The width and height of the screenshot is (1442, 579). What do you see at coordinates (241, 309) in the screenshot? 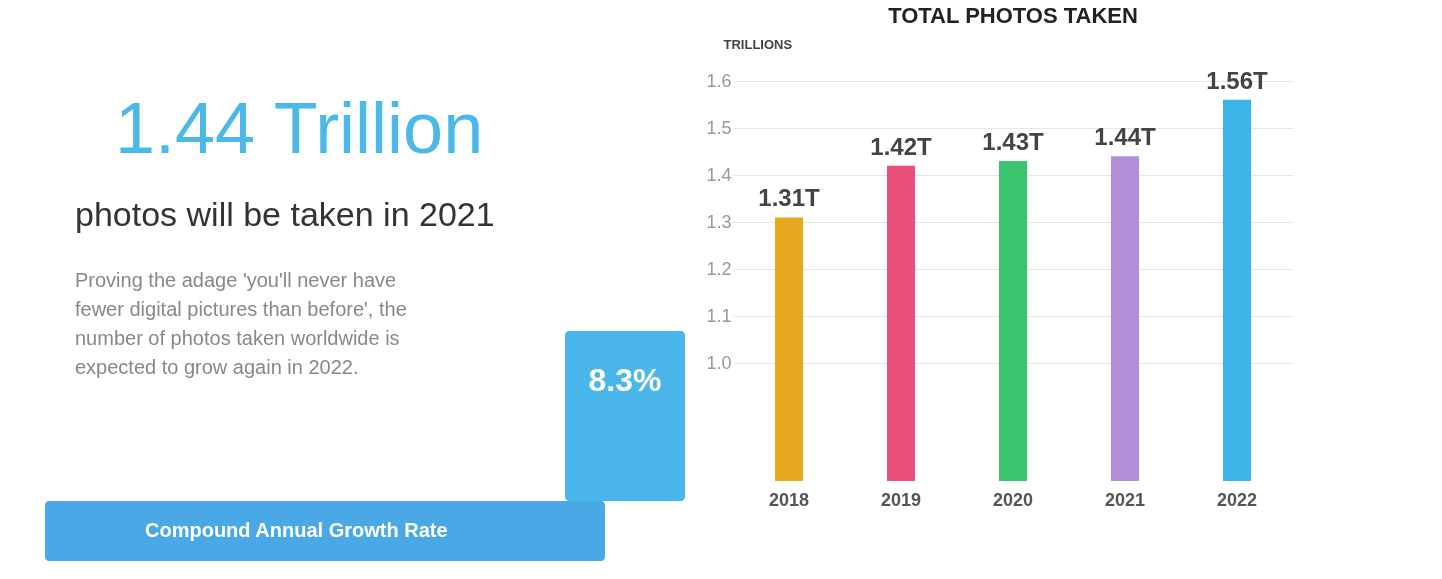
I see `text: fewer digital pictures than before', the` at bounding box center [241, 309].